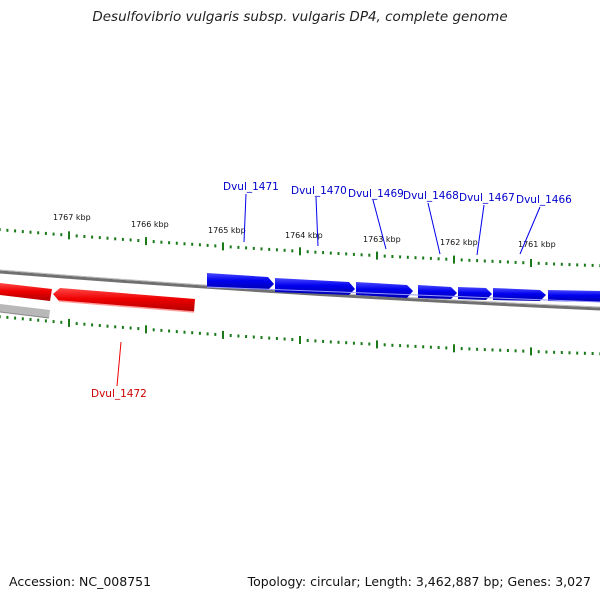  I want to click on gene-label-dvul-1470: Dvul_1470, so click(319, 191).